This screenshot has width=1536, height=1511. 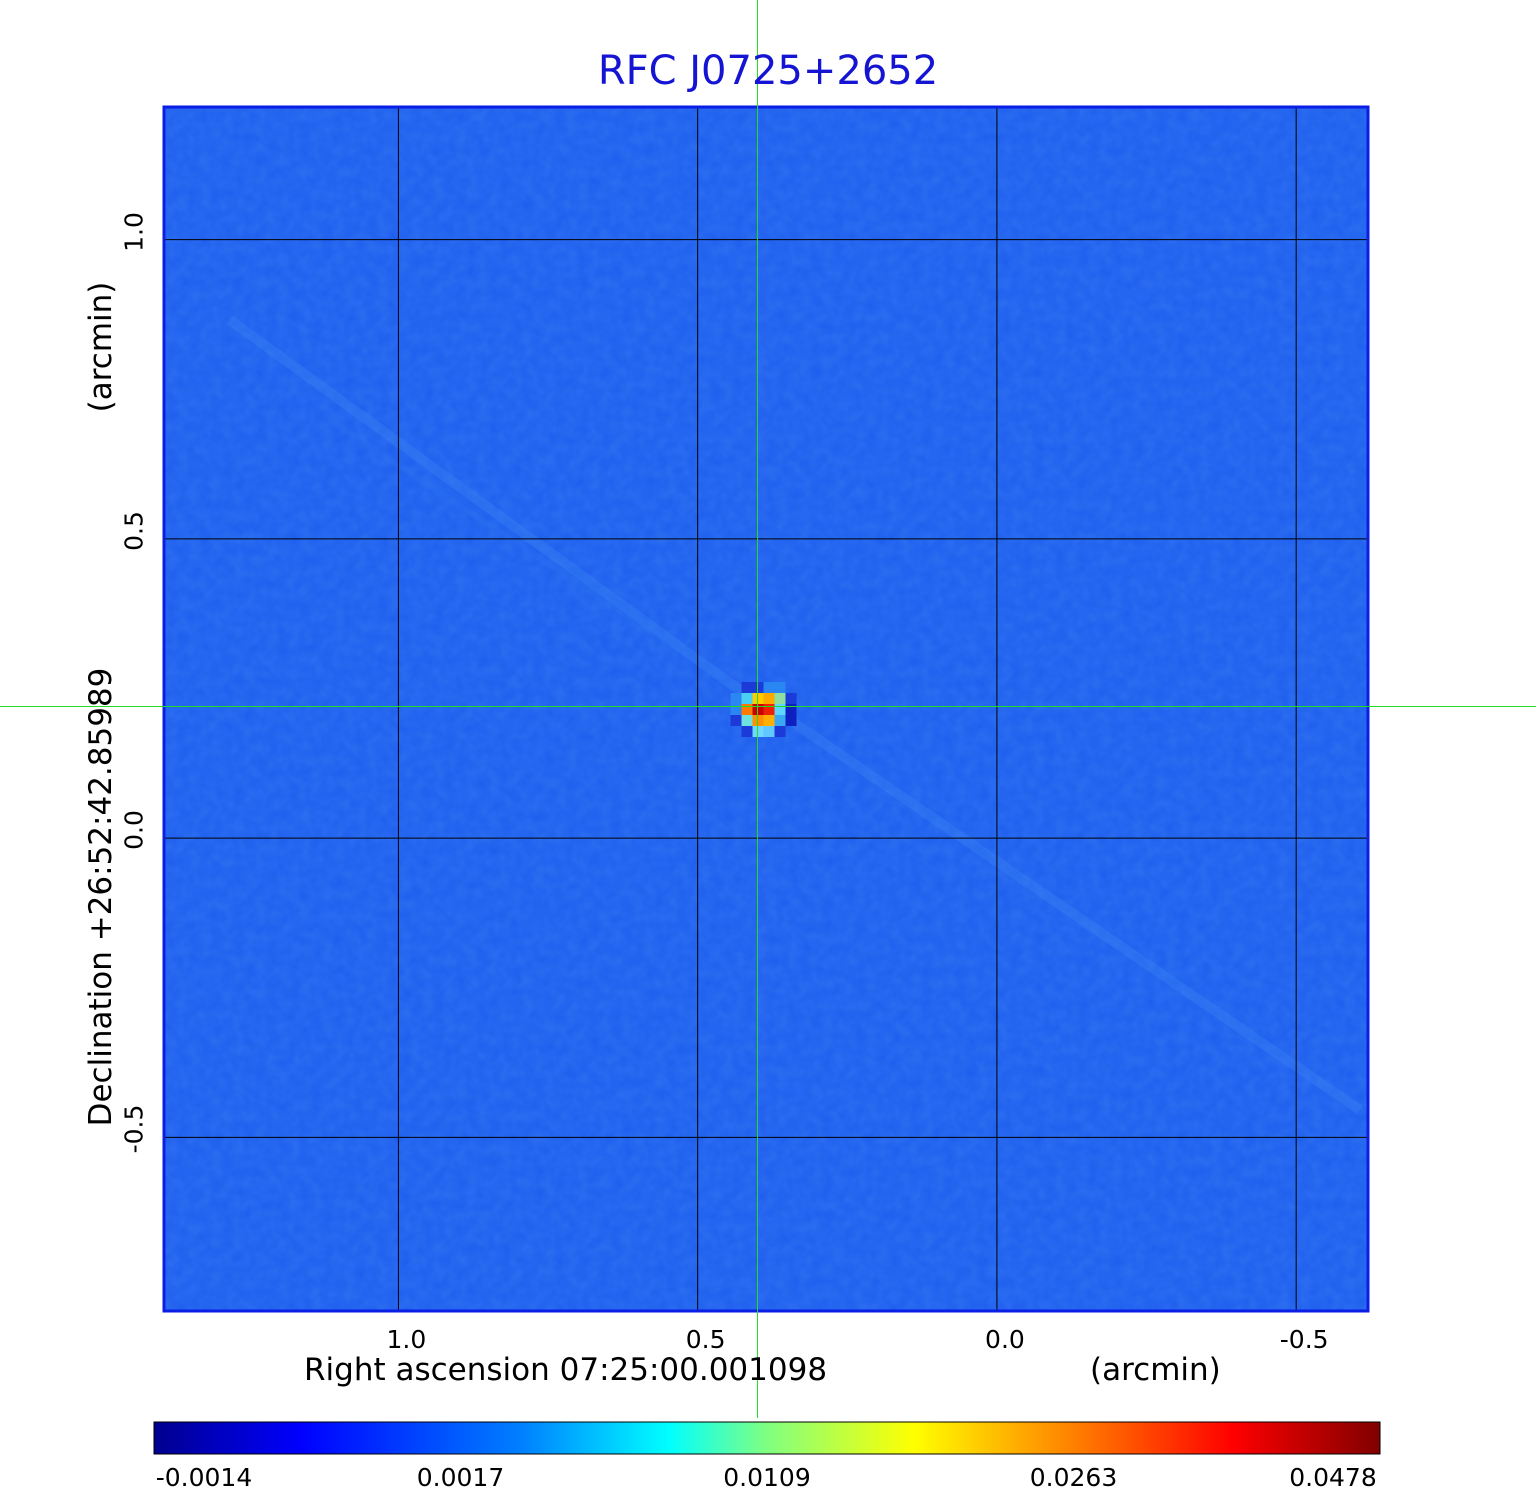 What do you see at coordinates (768, 71) in the screenshot?
I see `chart-title: RFC J0725+2652` at bounding box center [768, 71].